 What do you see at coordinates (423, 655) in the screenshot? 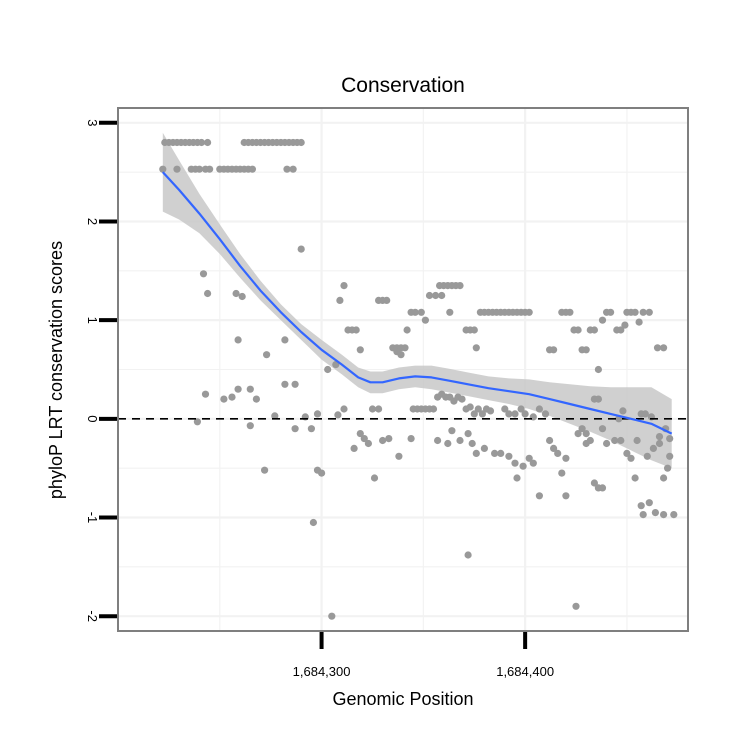
I see `x-axis: 1,684,300 1,684,400` at bounding box center [423, 655].